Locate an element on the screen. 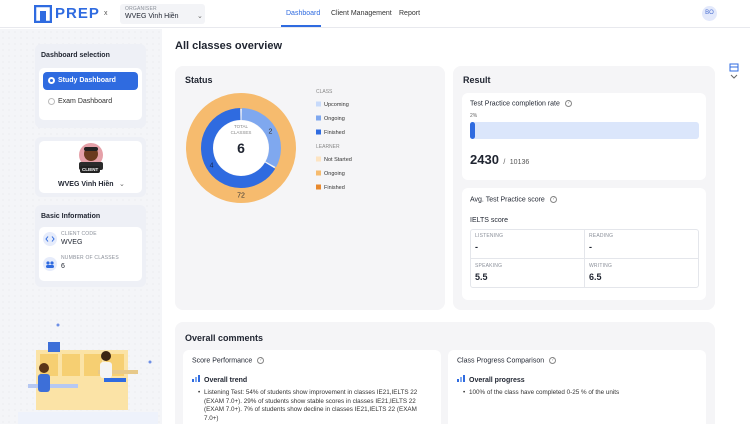  organiser-name: WVEG Vinh Hiền is located at coordinates (152, 16).